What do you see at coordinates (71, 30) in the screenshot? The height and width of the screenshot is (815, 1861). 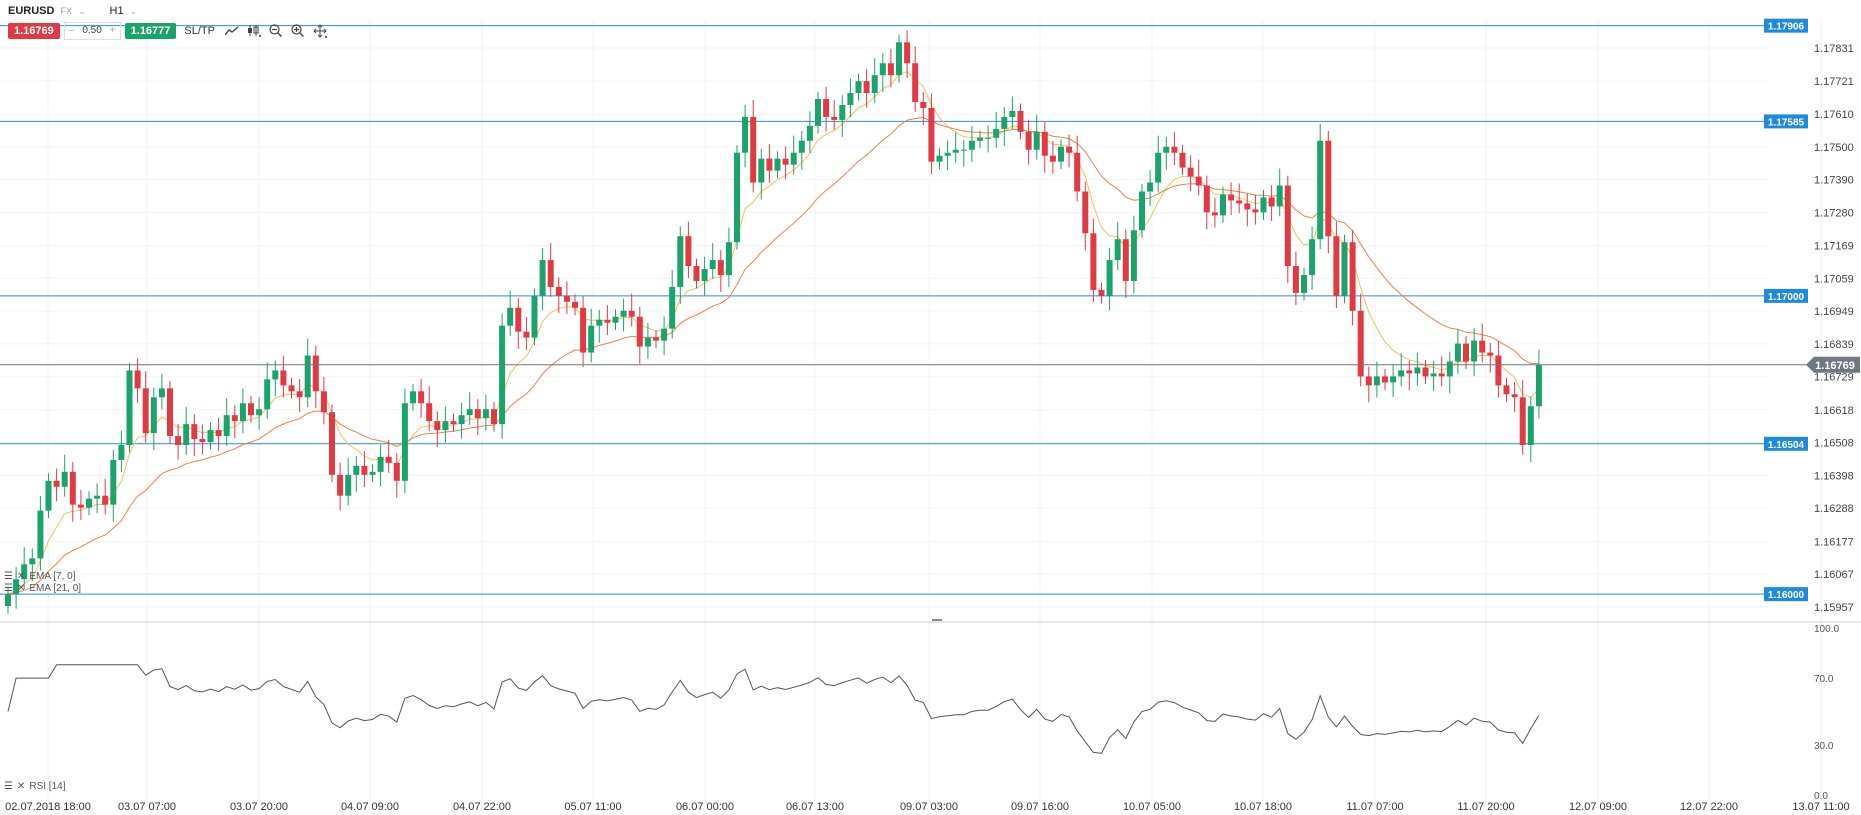 I see `lot-decrease-button: –` at bounding box center [71, 30].